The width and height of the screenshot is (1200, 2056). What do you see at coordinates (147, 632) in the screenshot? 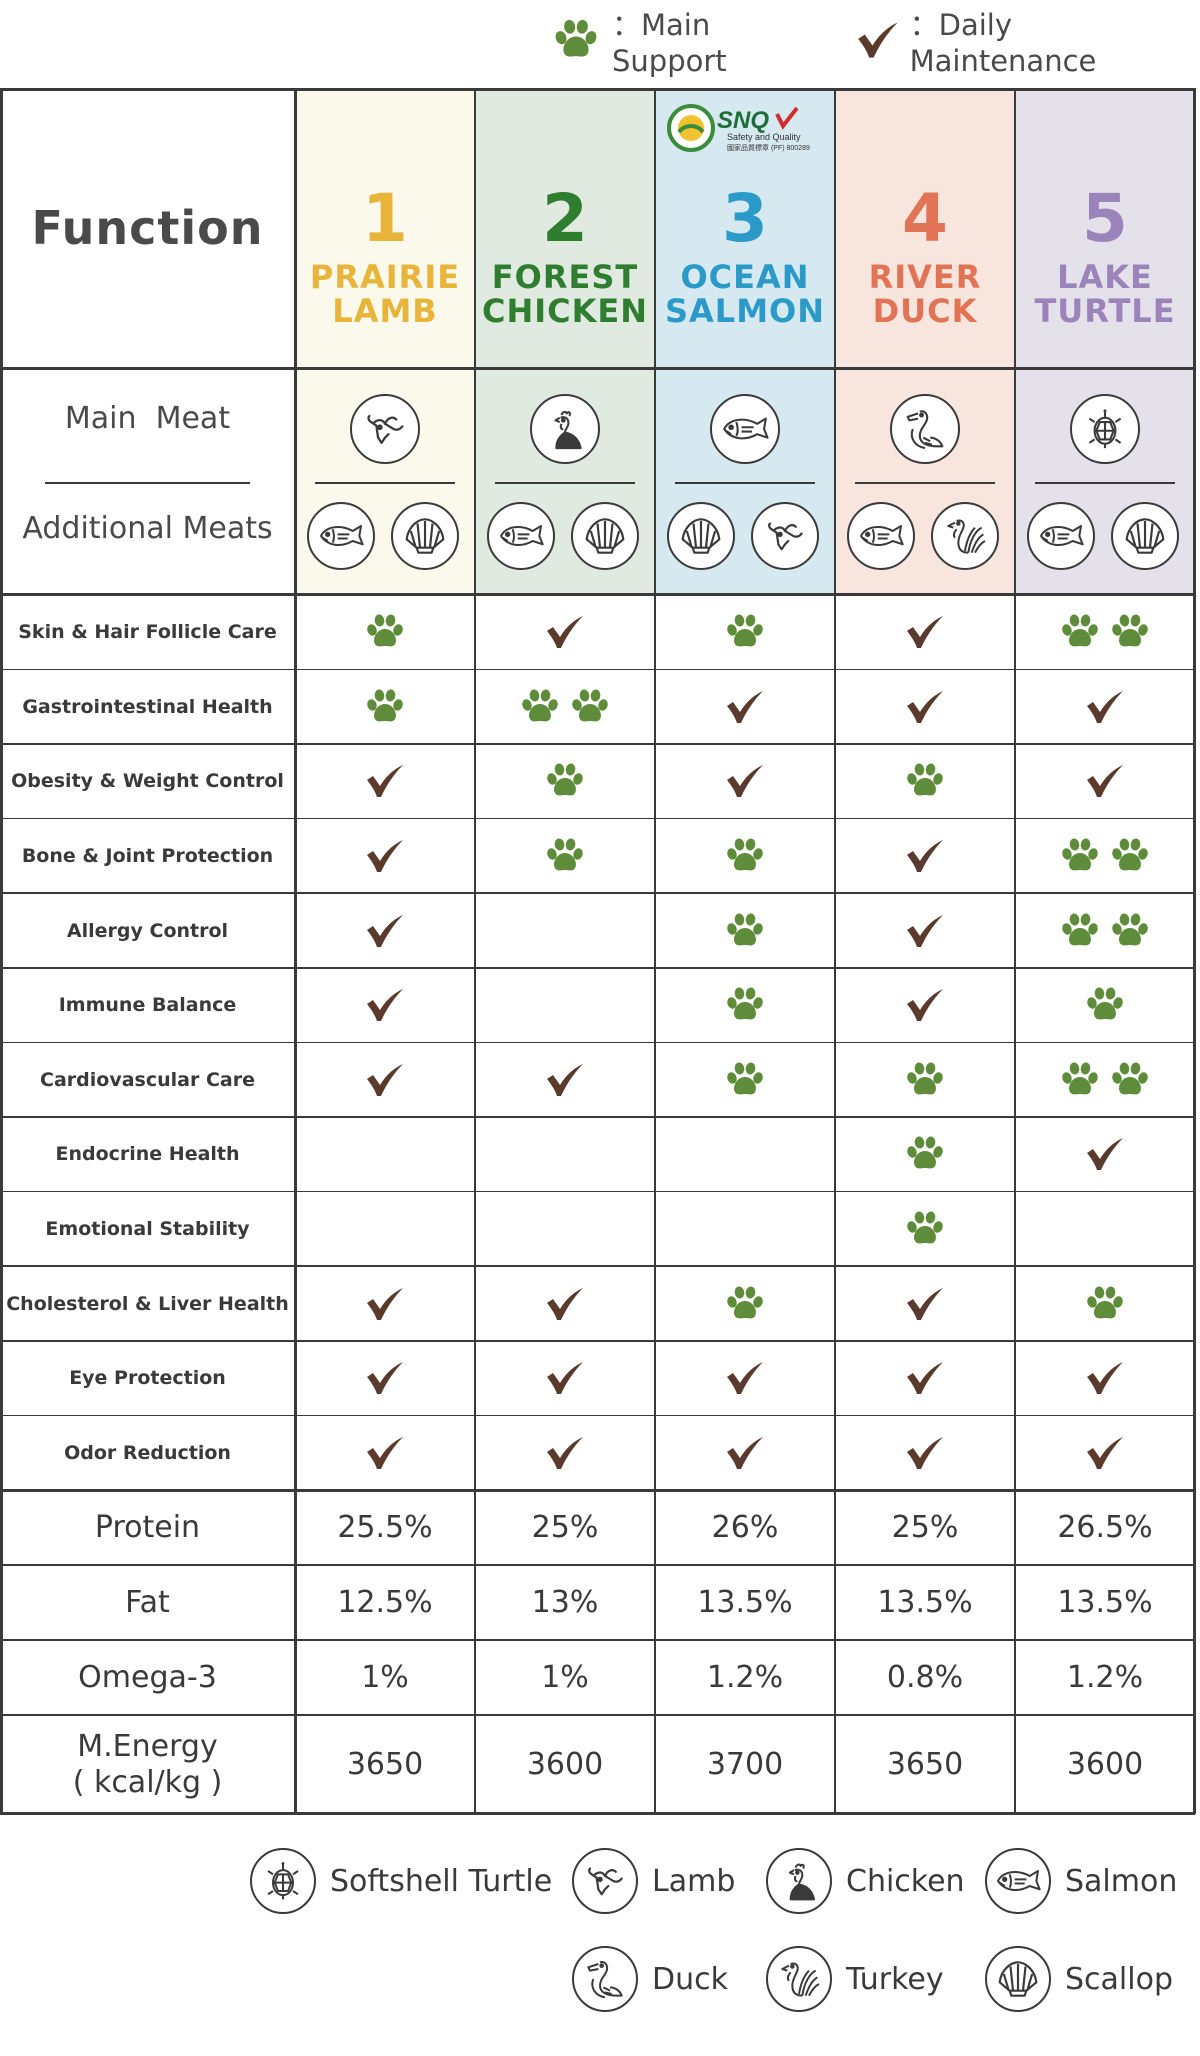
I see `function-row-label: Skin & Hair Follicle Care` at bounding box center [147, 632].